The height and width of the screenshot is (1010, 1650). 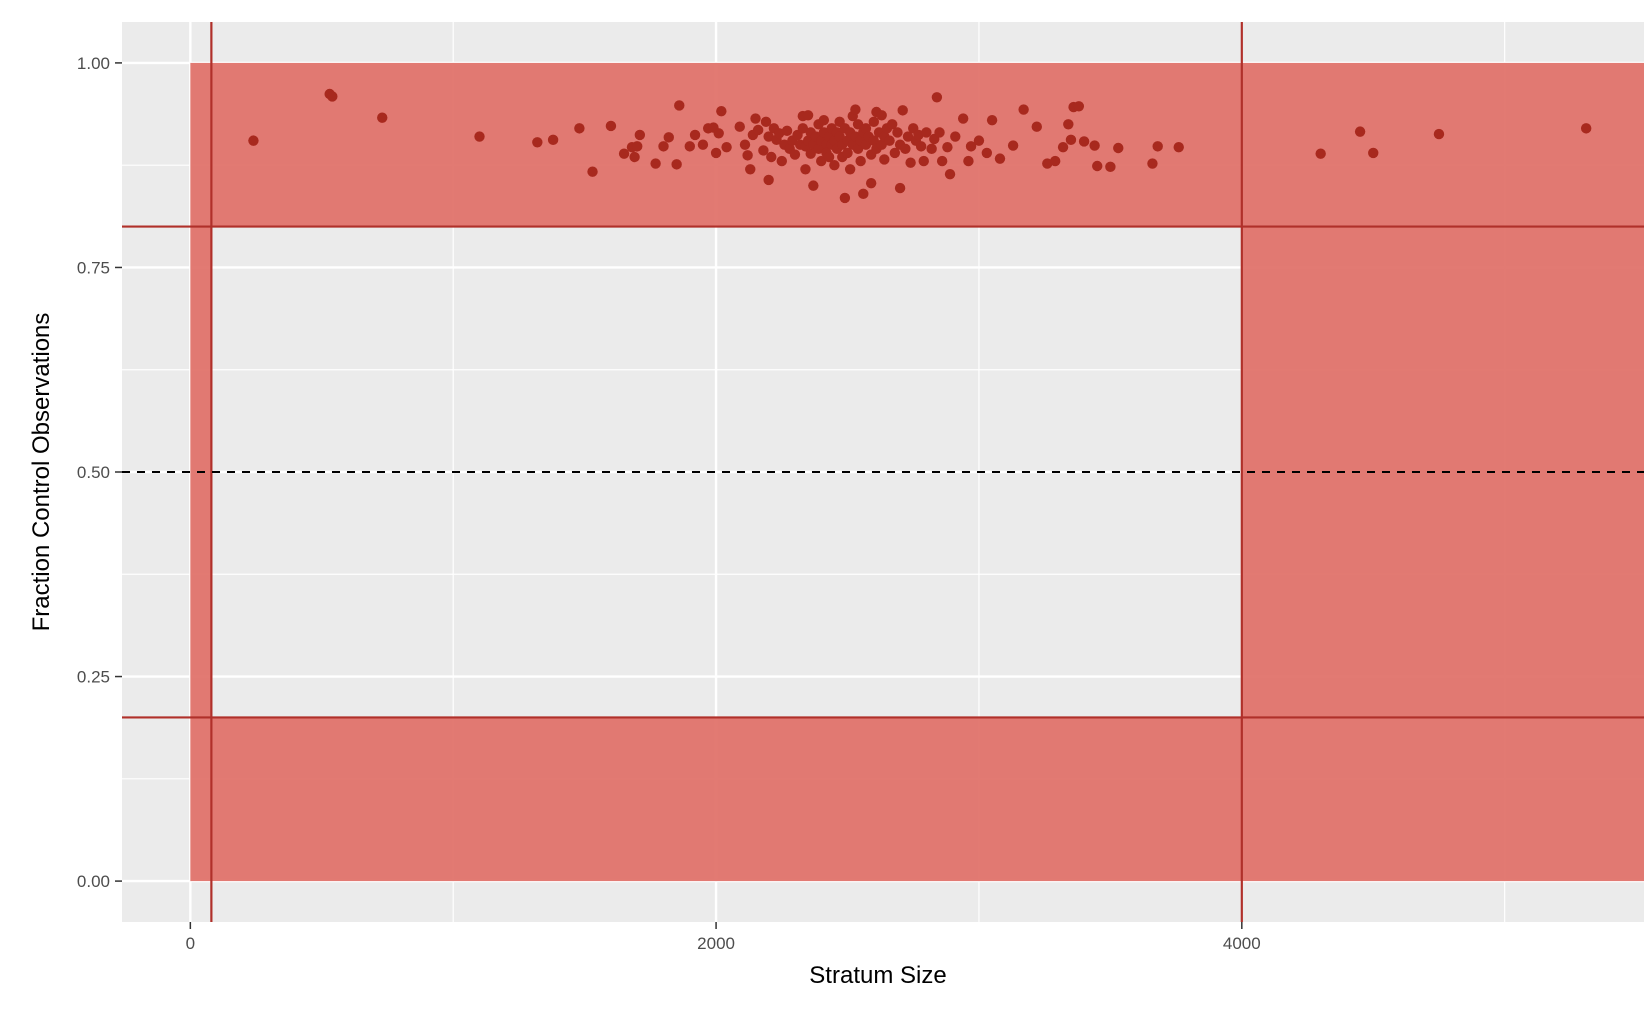 I want to click on shaded-region, so click(x=917, y=799).